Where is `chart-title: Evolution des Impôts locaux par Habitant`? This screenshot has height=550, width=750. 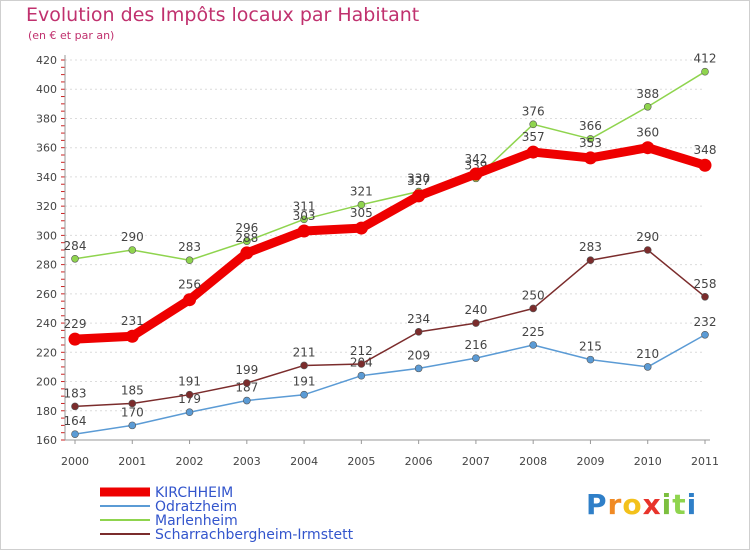
chart-title: Evolution des Impôts locaux par Habitant is located at coordinates (223, 15).